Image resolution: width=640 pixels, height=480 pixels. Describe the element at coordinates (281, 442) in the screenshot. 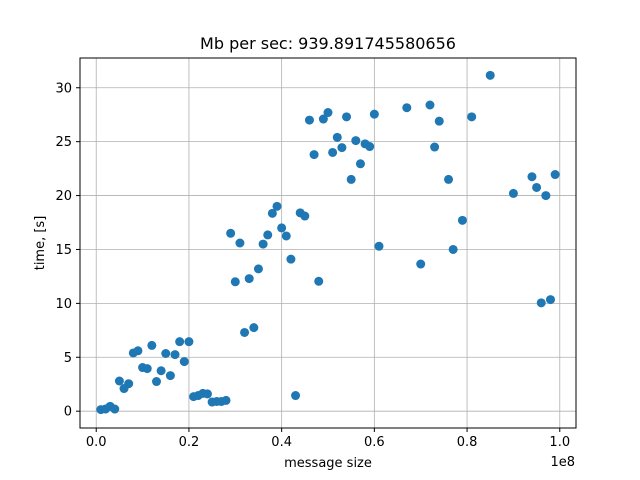

I see `x-tick-label: 0.4` at that location.